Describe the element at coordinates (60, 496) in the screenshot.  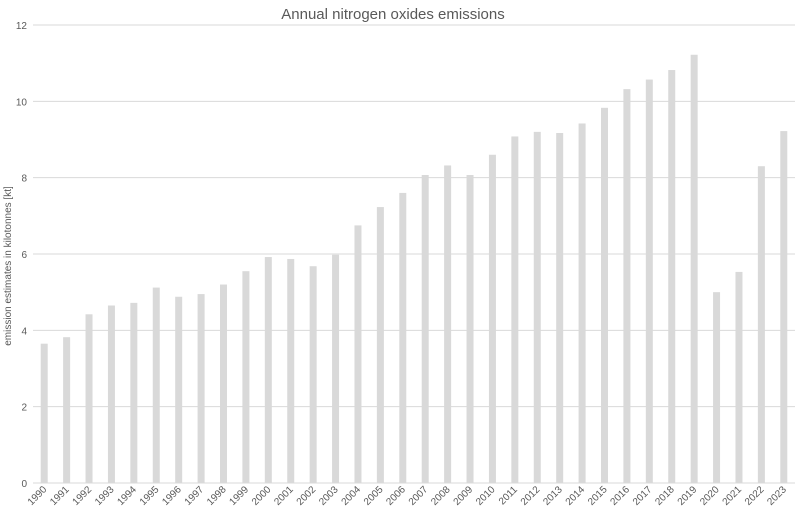
I see `x-tick-label: 1991` at that location.